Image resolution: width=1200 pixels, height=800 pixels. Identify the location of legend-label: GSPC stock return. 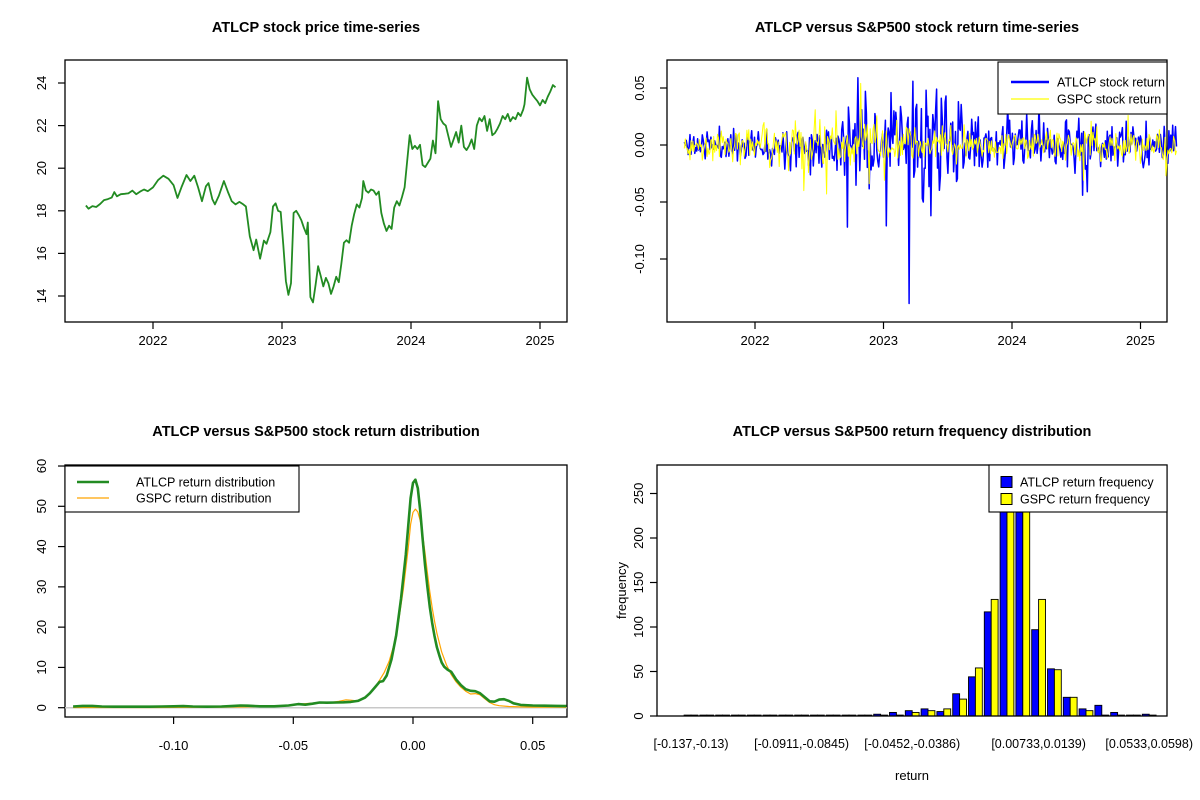
(1109, 100).